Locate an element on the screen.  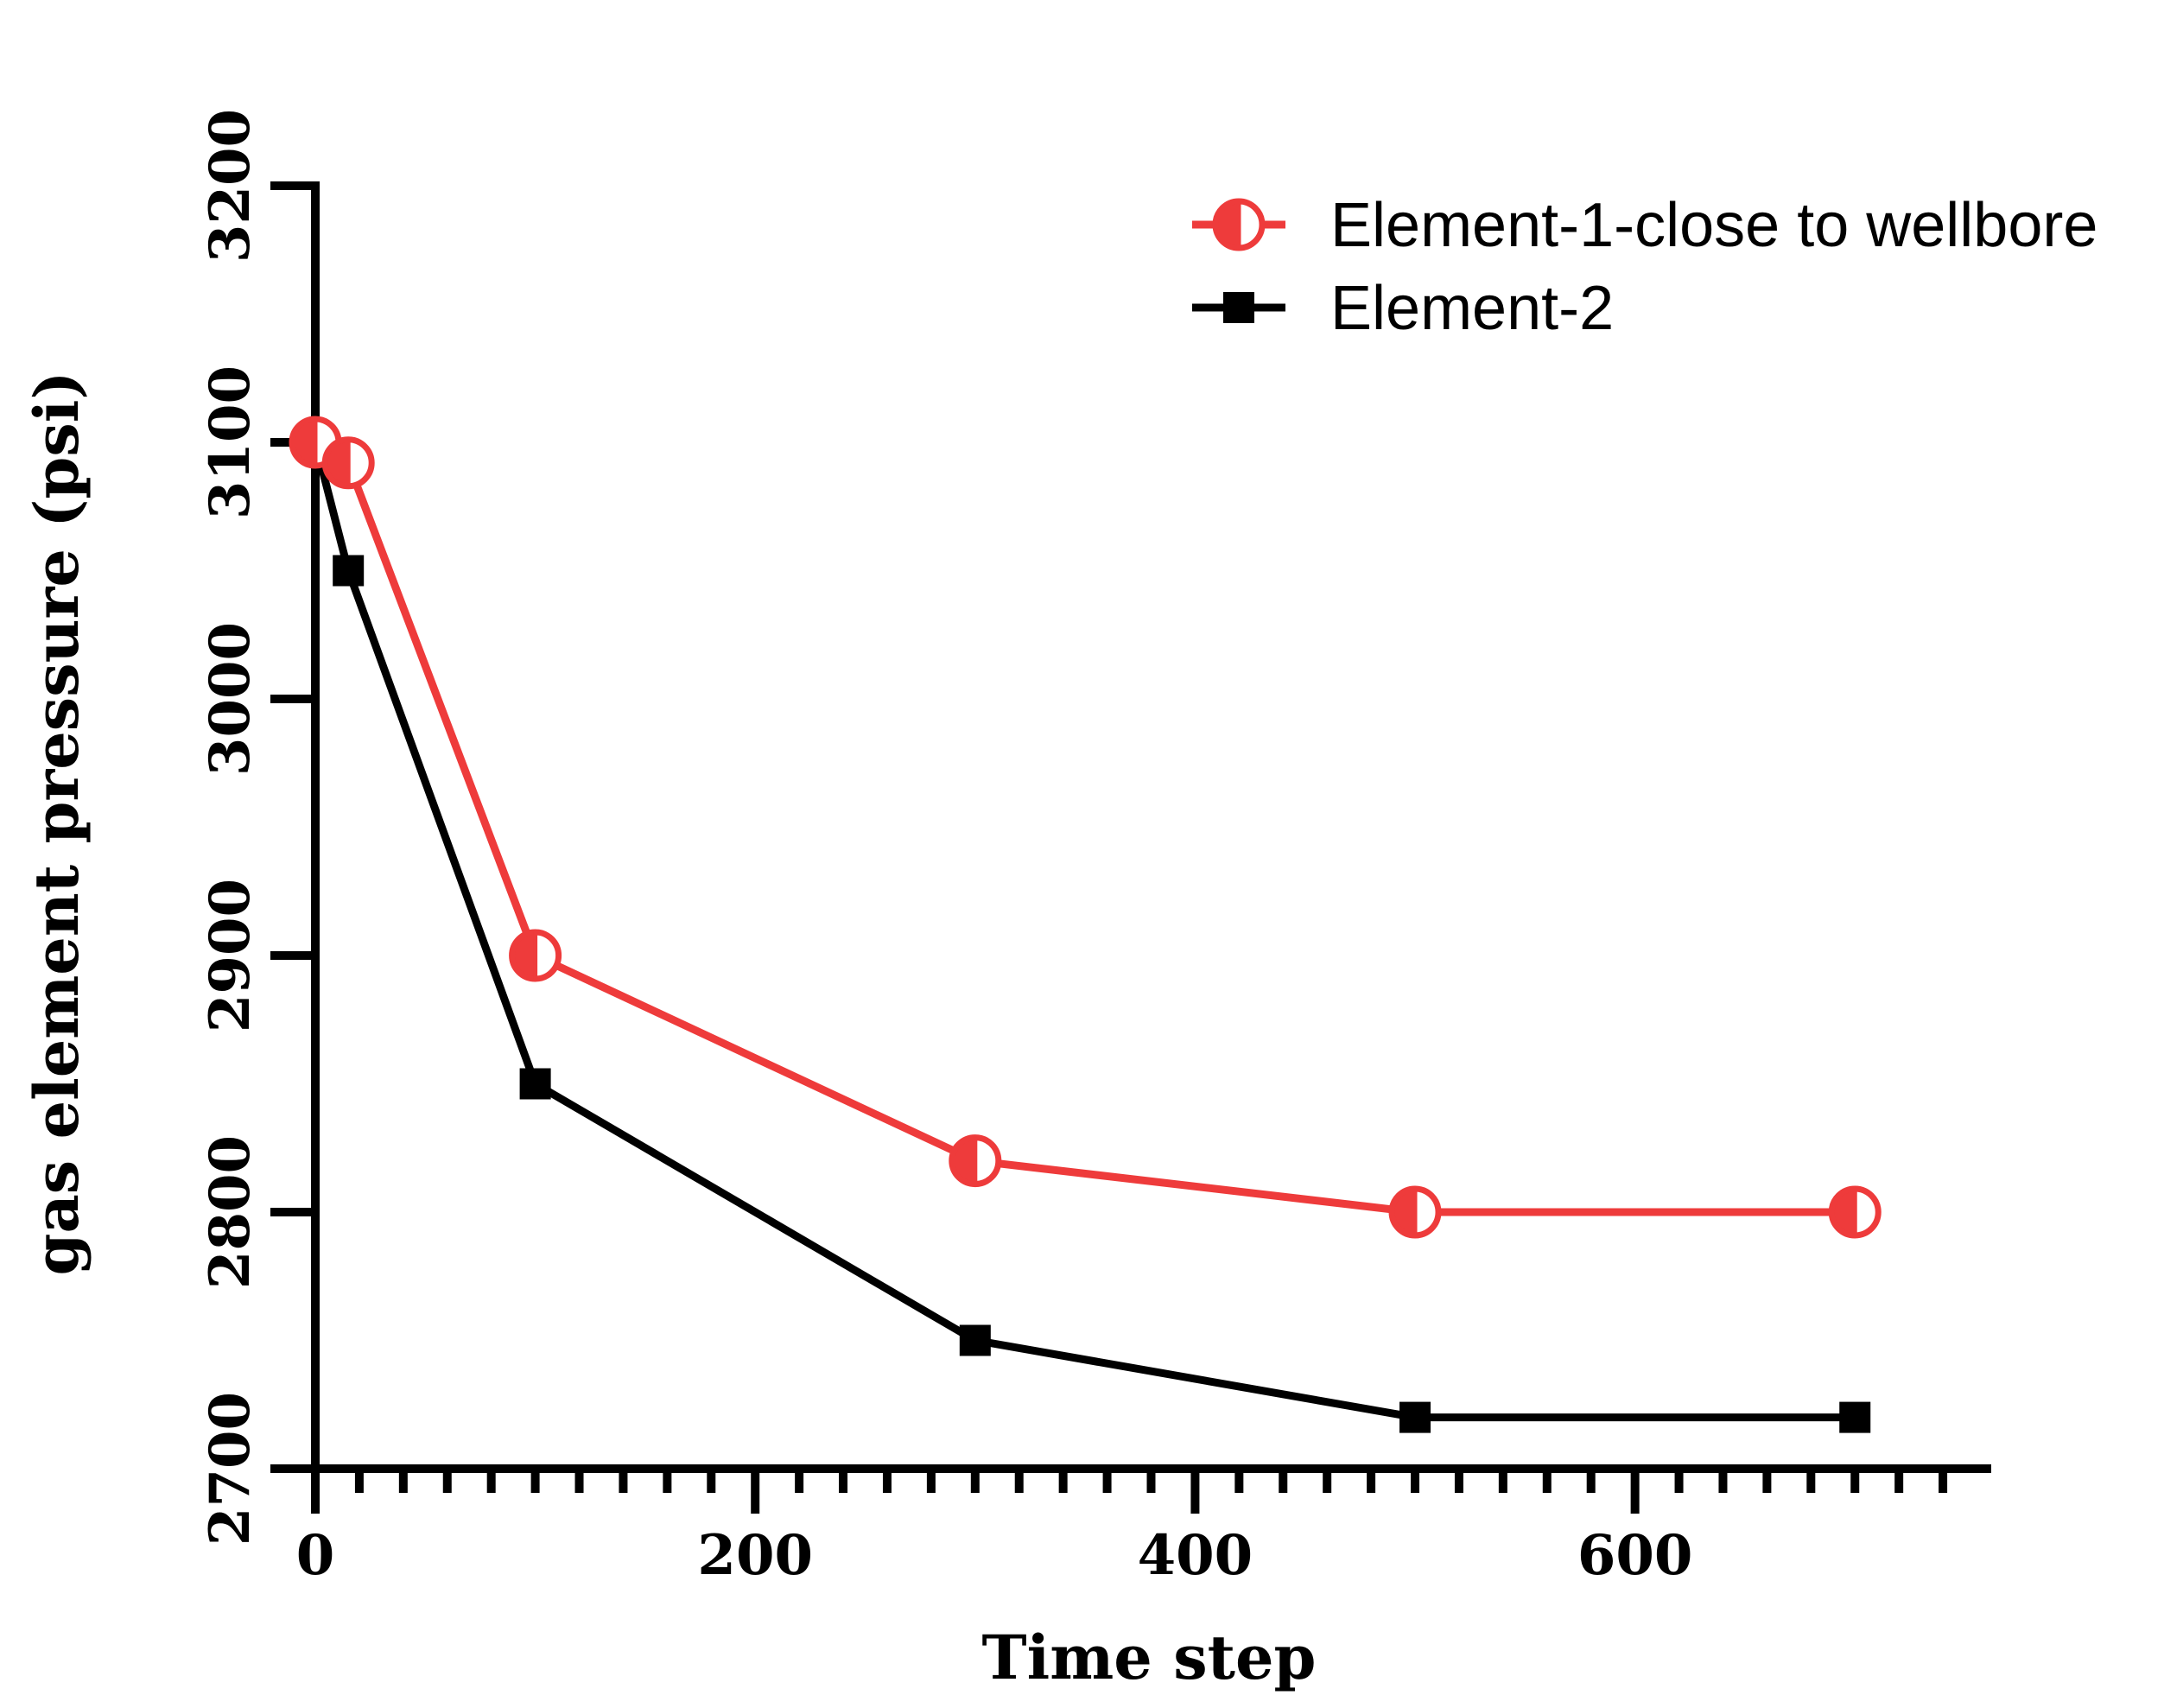
x-axis-ticks: 0 200 400 600 is located at coordinates (1122, 1528).